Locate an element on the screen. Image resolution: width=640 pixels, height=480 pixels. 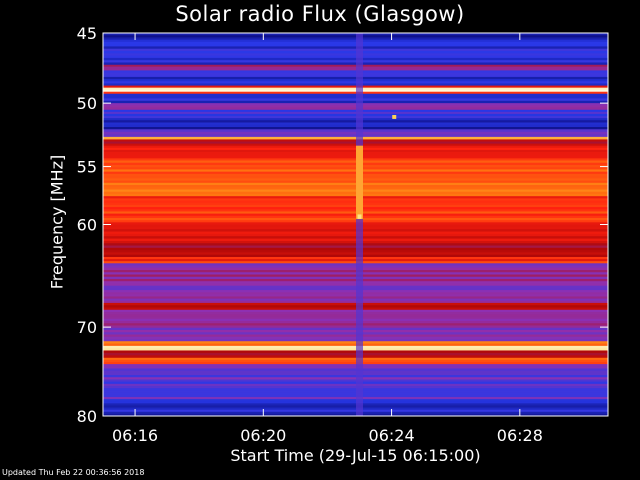
x-tick-label-1: 06:20 is located at coordinates (263, 435).